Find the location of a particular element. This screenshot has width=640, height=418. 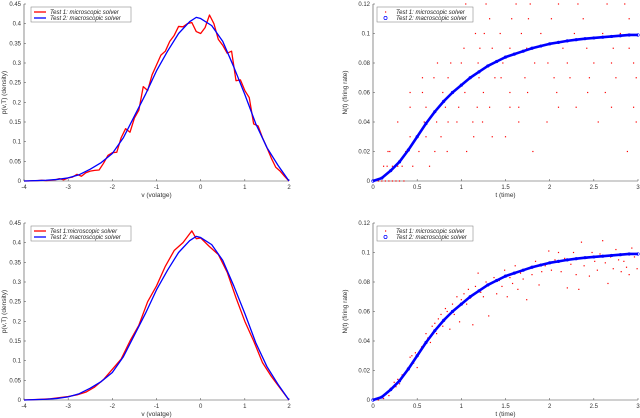

x-tick-label: 0 is located at coordinates (373, 407).